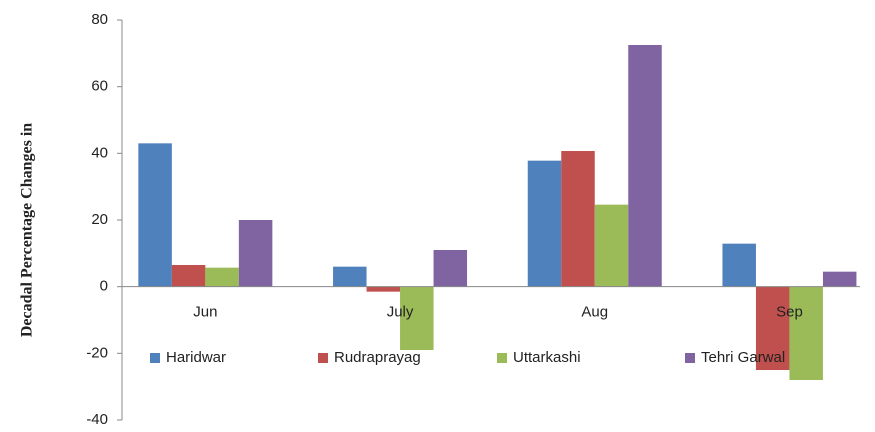 Image resolution: width=875 pixels, height=432 pixels. Describe the element at coordinates (99, 219) in the screenshot. I see `y-tick-label: 20` at that location.